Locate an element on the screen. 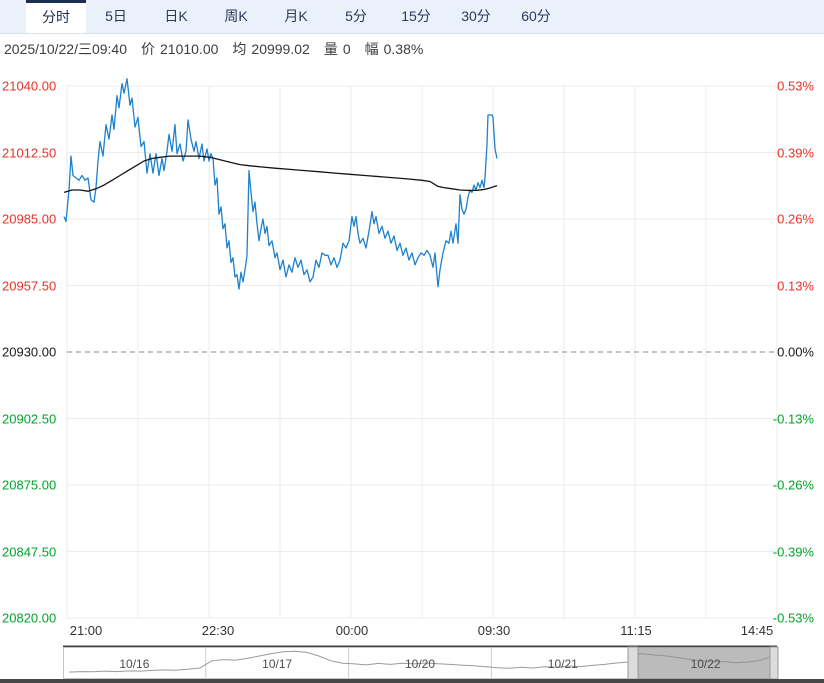  x-axis-time-label: 11:15 is located at coordinates (636, 630).